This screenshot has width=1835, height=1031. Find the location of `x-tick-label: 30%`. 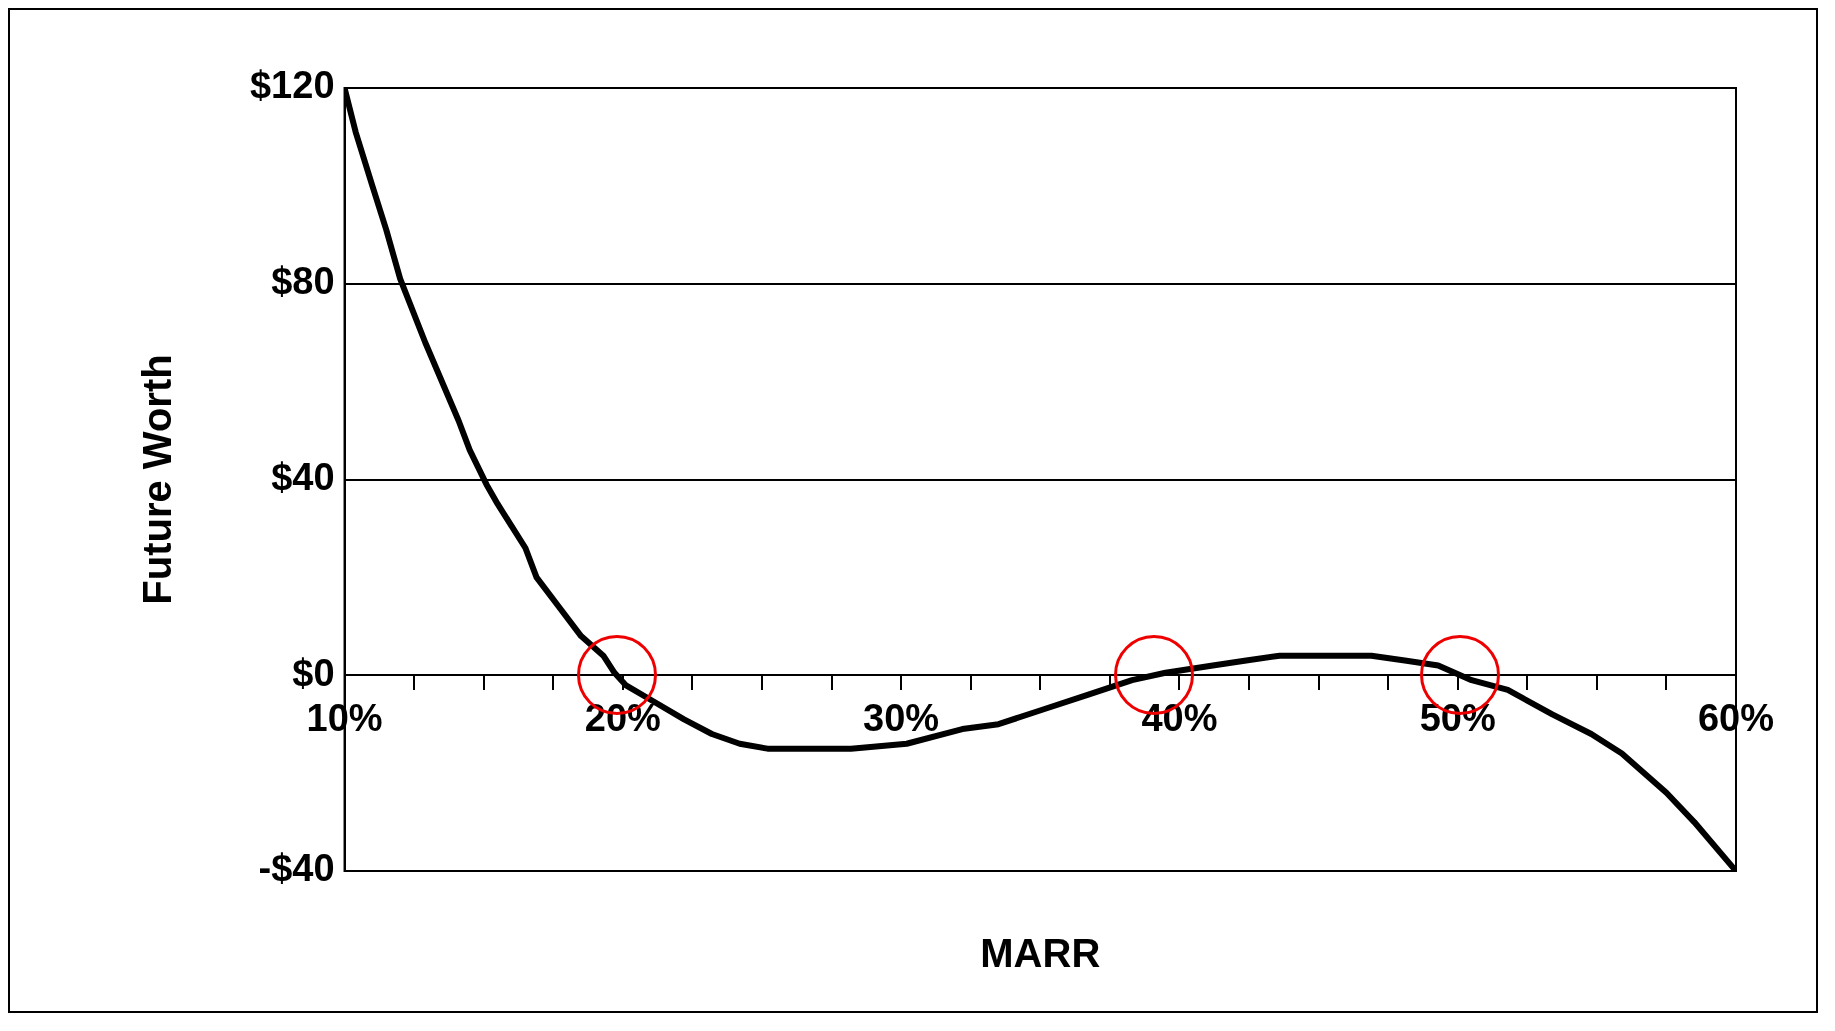

x-tick-label: 30% is located at coordinates (901, 717).